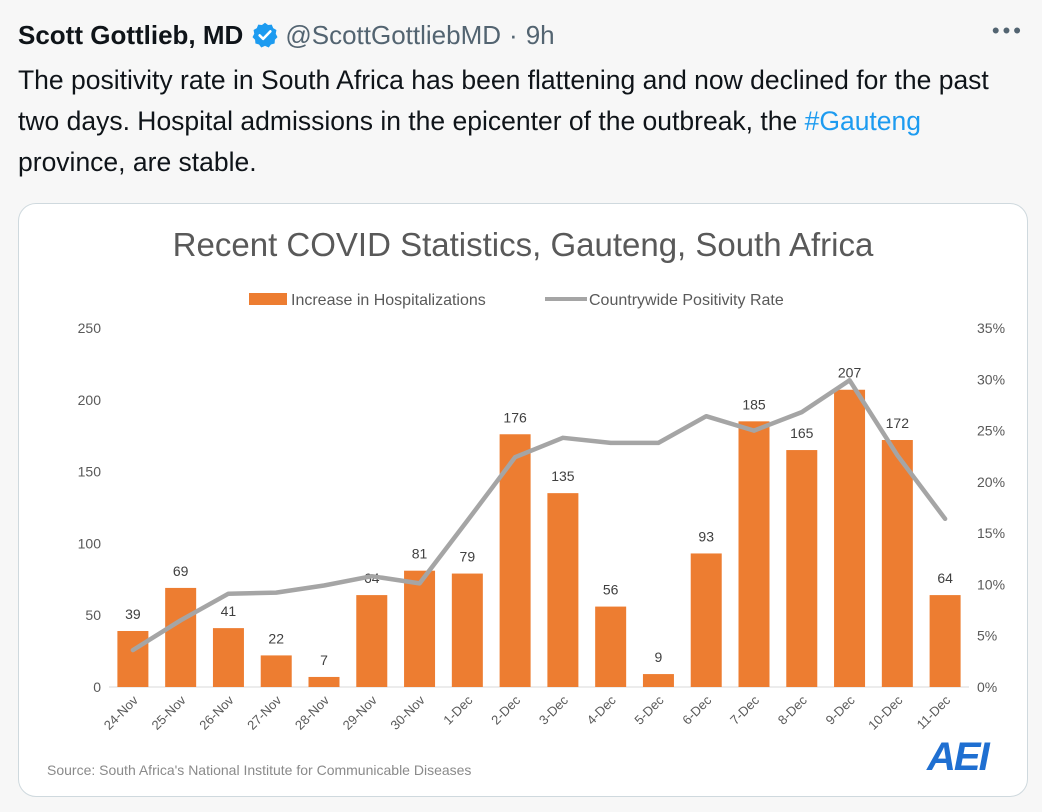 The width and height of the screenshot is (1042, 812). I want to click on x-tick-label-28-Nov: 28-Nov, so click(312, 712).